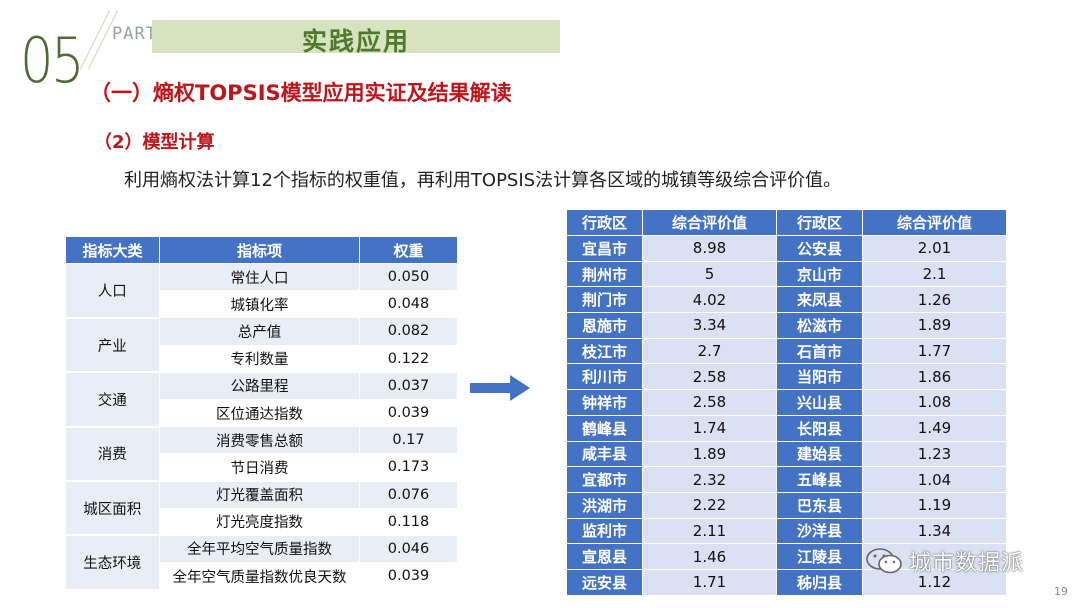 The height and width of the screenshot is (608, 1080). Describe the element at coordinates (500, 388) in the screenshot. I see `right-arrow-icon` at that location.